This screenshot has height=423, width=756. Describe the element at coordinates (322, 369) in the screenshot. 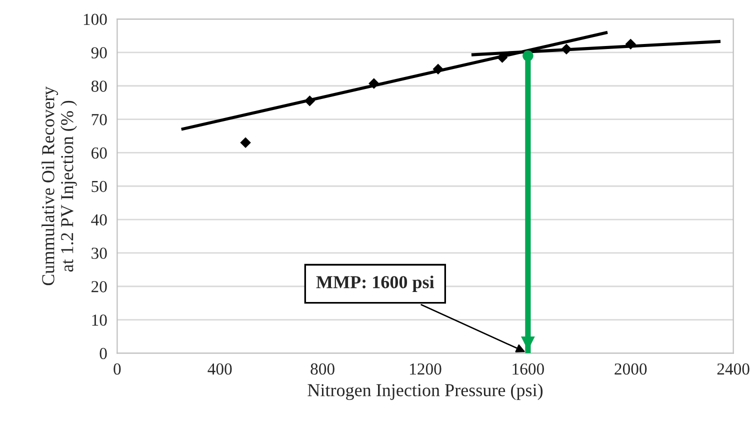

I see `x-tick-label: 800` at that location.